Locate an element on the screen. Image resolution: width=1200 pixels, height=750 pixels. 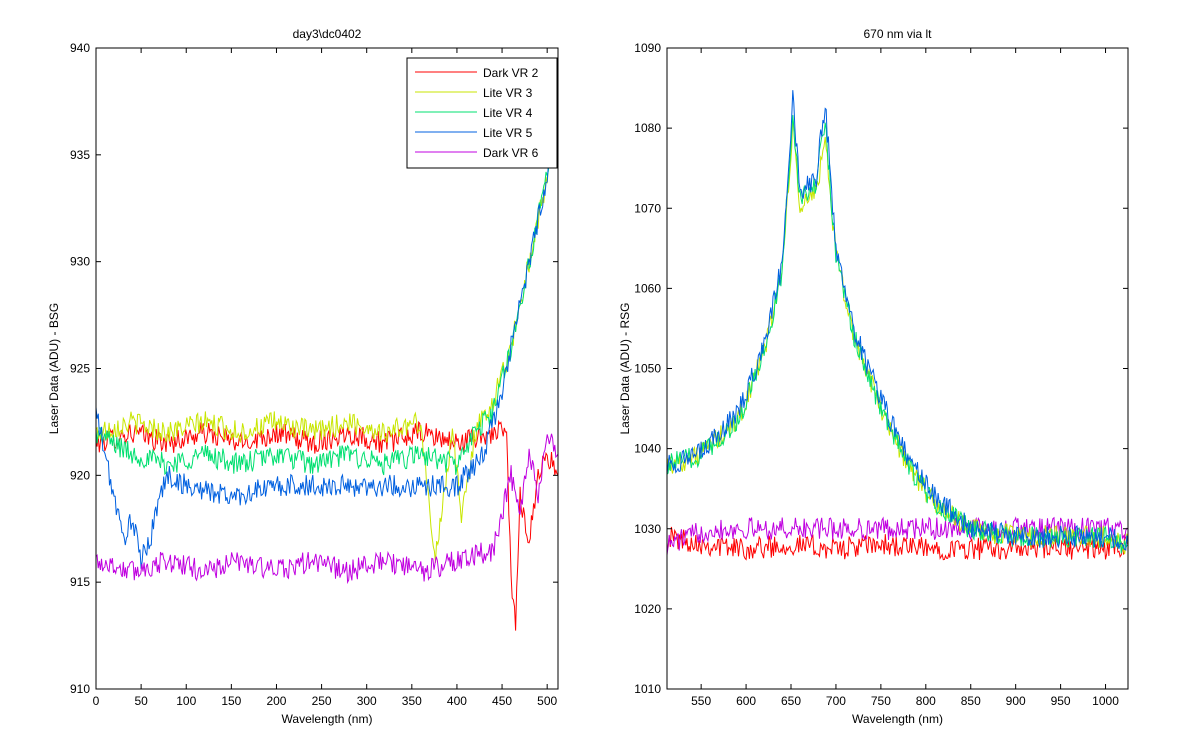
legend-box is located at coordinates (482, 113).